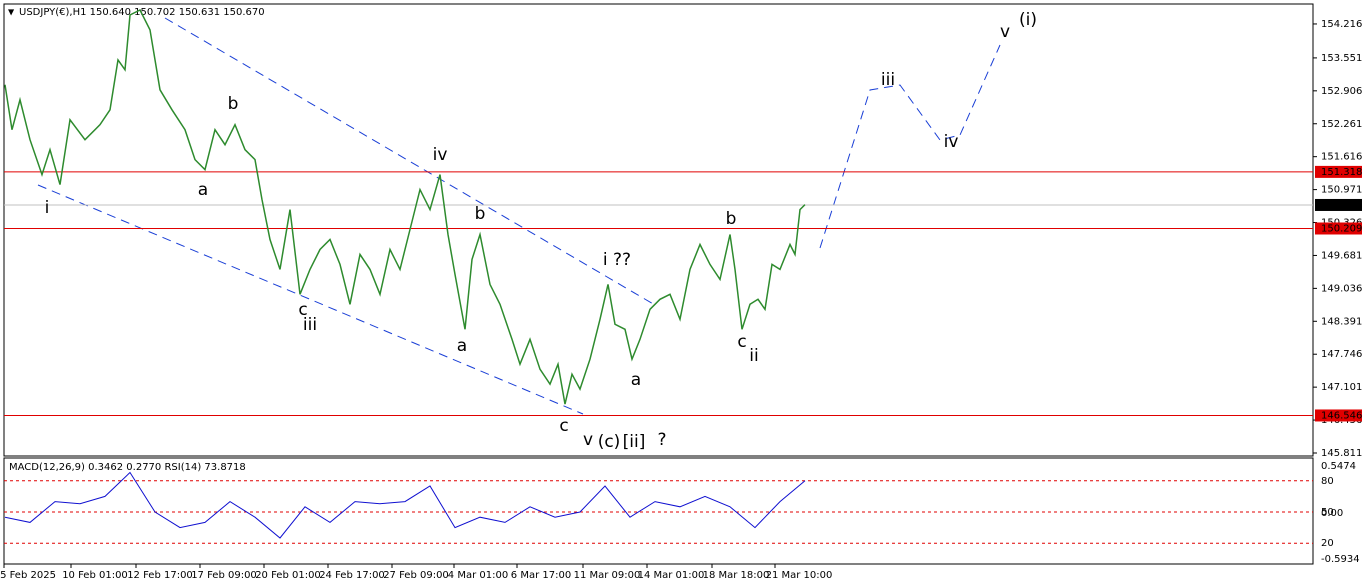 The width and height of the screenshot is (1366, 588). What do you see at coordinates (1341, 124) in the screenshot?
I see `y-tick-label: 152.261` at bounding box center [1341, 124].